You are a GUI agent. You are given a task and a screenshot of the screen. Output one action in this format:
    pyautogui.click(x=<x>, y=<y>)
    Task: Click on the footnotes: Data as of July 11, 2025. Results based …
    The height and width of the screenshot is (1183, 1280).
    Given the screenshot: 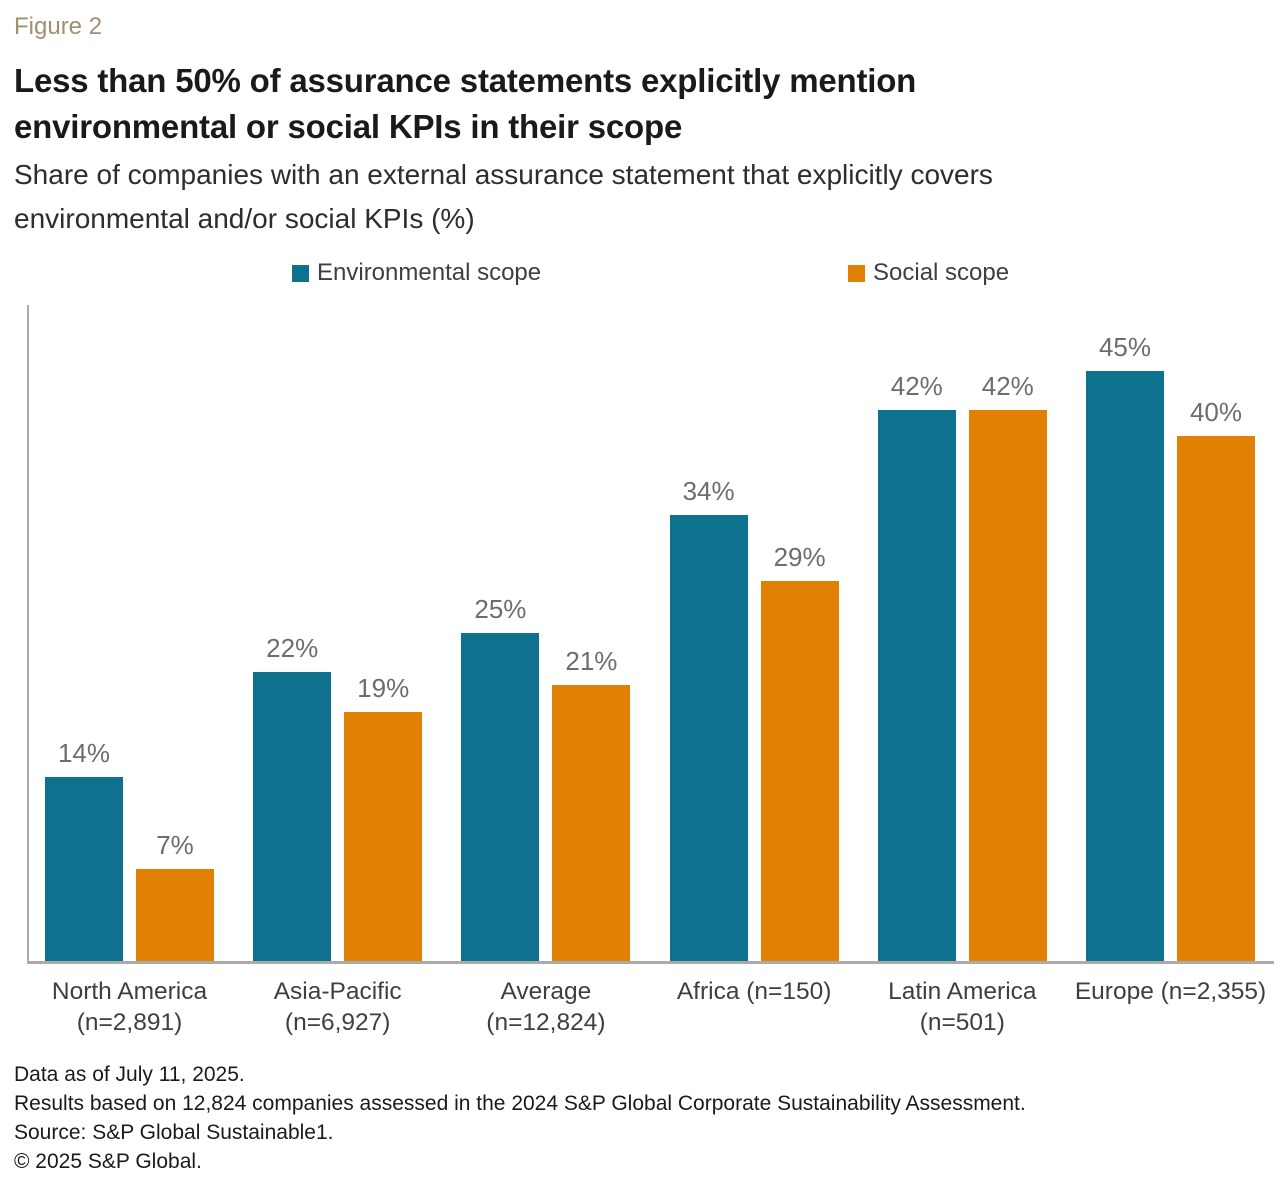 What is the action you would take?
    pyautogui.click(x=520, y=1118)
    